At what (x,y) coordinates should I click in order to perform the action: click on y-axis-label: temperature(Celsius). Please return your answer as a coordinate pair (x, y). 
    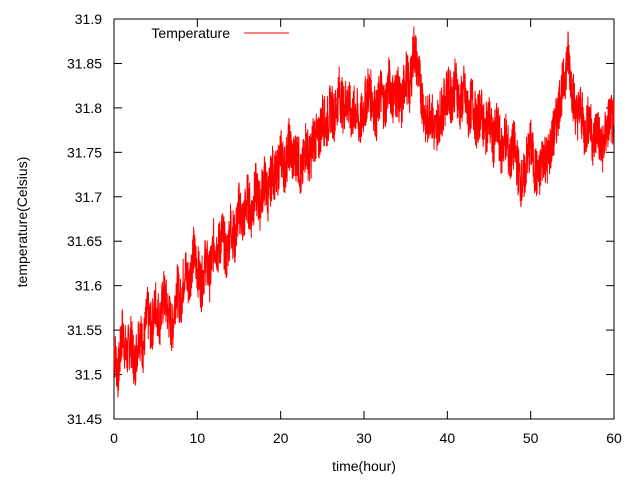
    Looking at the image, I should click on (22, 222).